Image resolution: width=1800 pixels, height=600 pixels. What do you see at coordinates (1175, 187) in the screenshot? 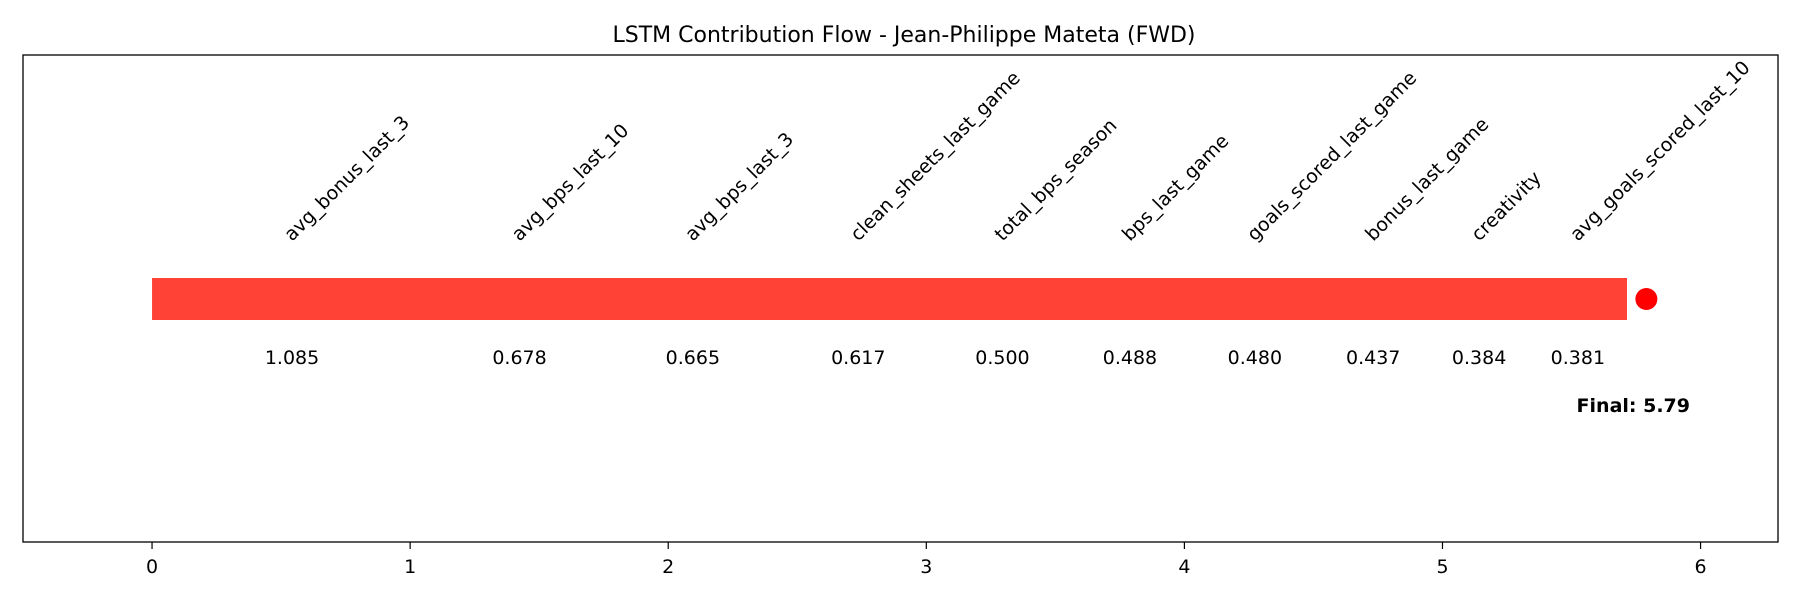
I see `feature-label: bps_last_game` at bounding box center [1175, 187].